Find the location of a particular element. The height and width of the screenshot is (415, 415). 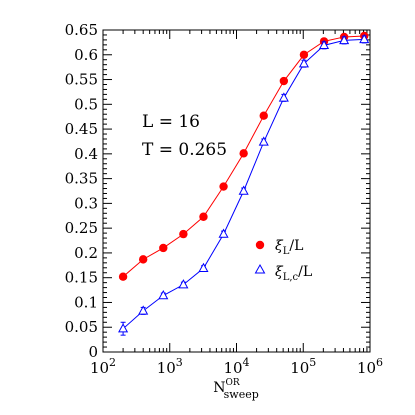

y-tick-label: 0.35 is located at coordinates (81, 179).